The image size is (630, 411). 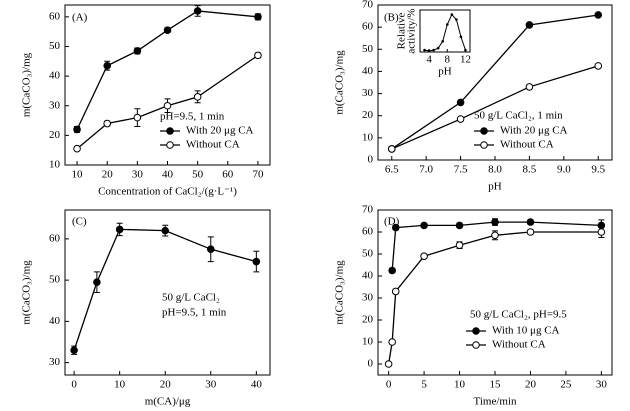 What do you see at coordinates (526, 331) in the screenshot?
I see `legend-label: With 10 μg CA` at bounding box center [526, 331].